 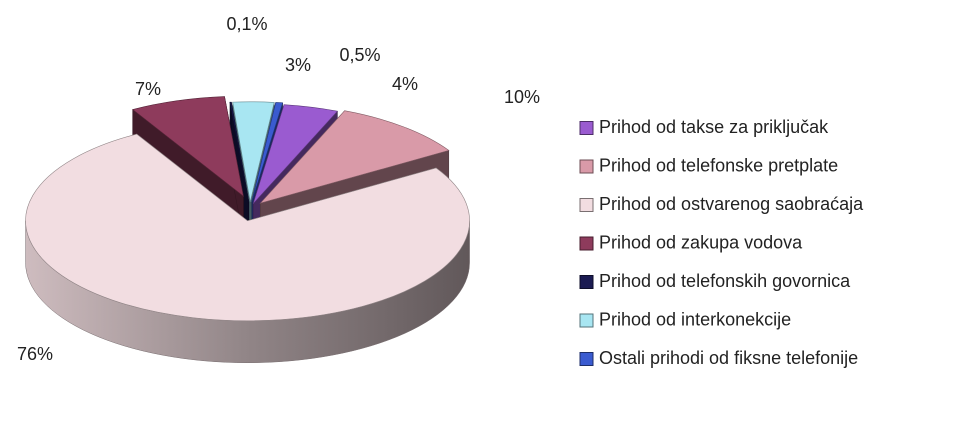 I want to click on legend-label: Prihod od telefonskih govornica, so click(x=725, y=281).